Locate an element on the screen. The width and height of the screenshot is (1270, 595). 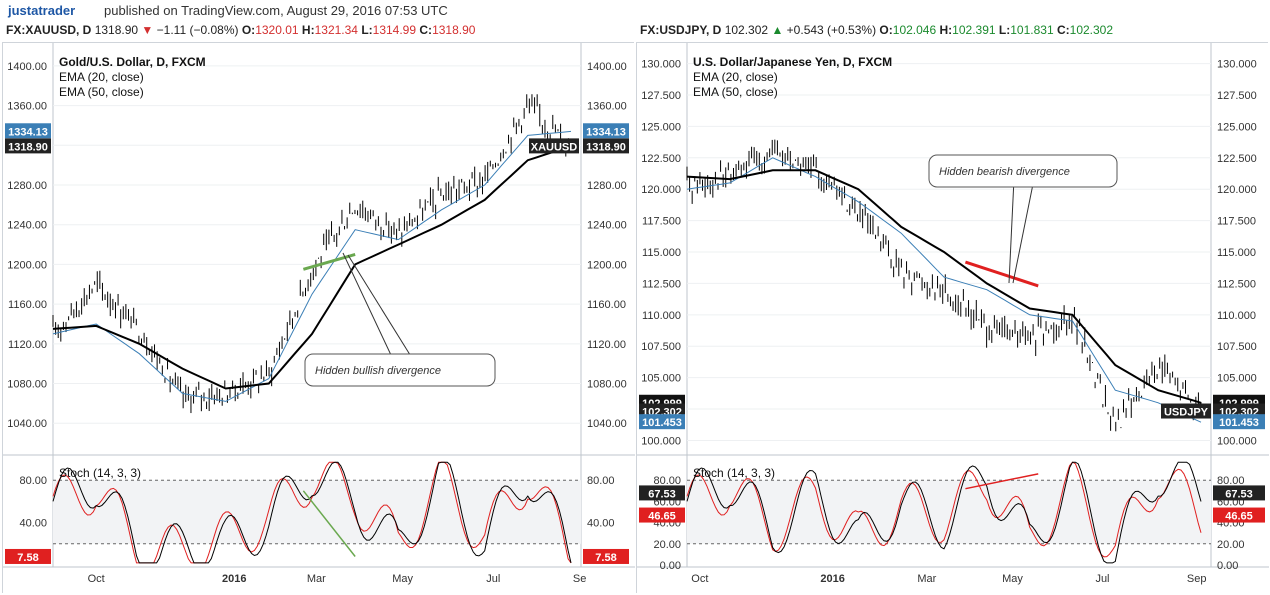
badge-symbol: USDJPY is located at coordinates (1186, 413).